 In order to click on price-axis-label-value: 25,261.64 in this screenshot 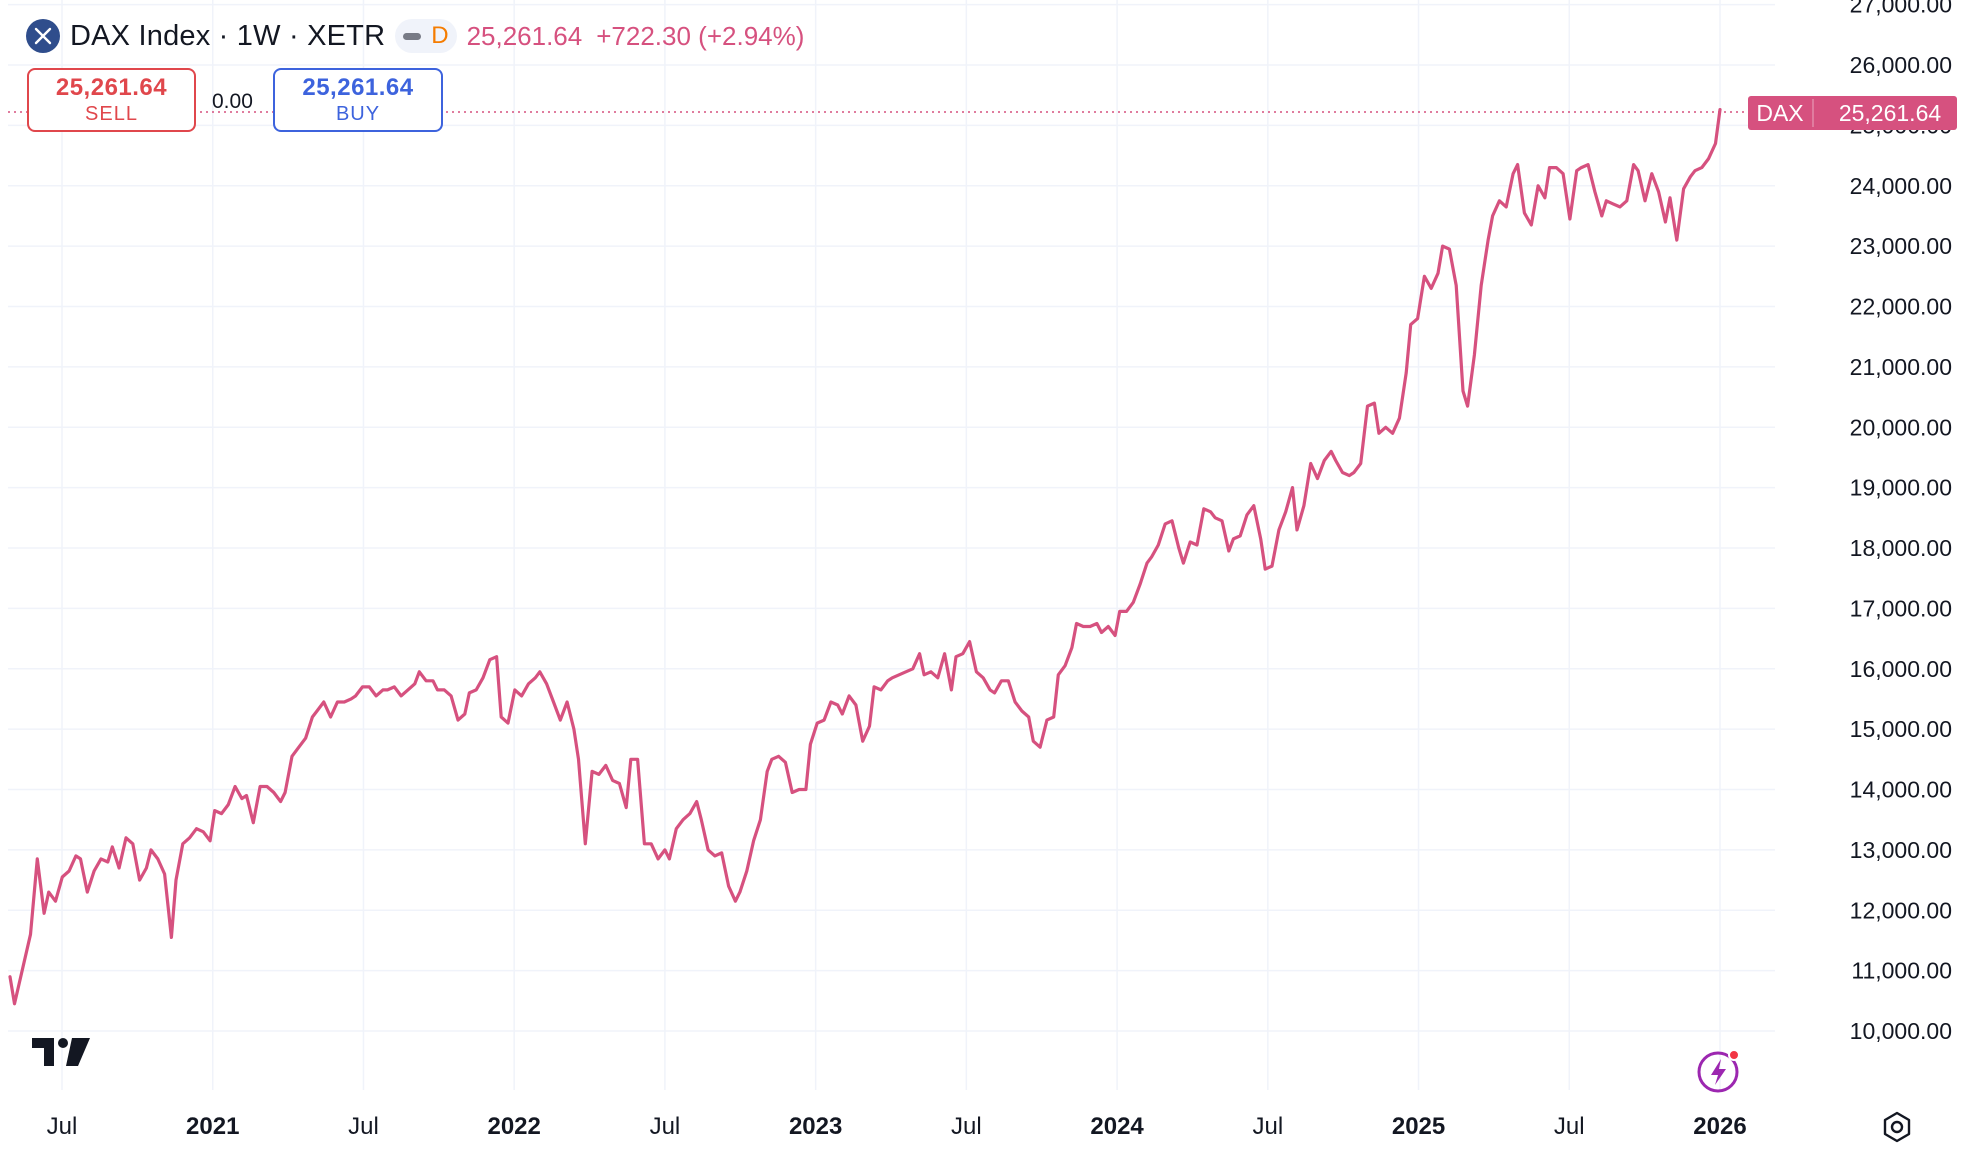, I will do `click(1890, 113)`.